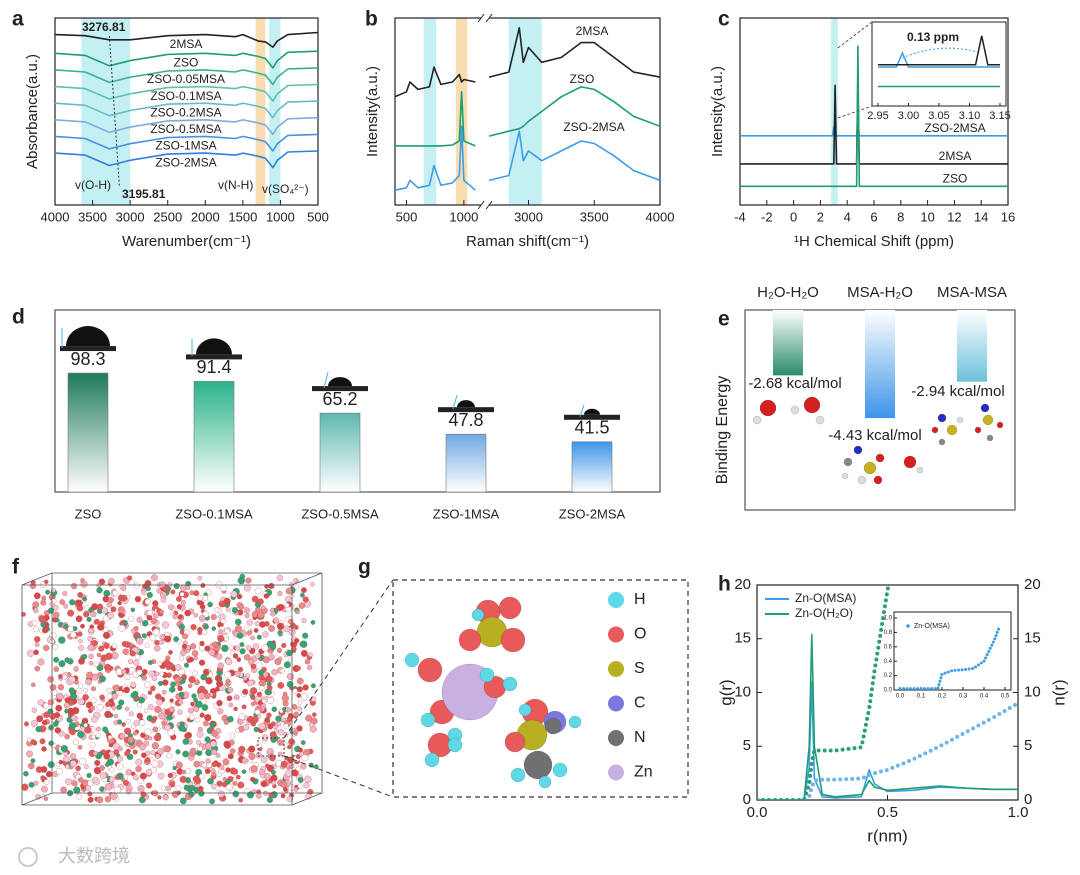  I want to click on value-label: -2.68 kcal/mol, so click(794, 383).